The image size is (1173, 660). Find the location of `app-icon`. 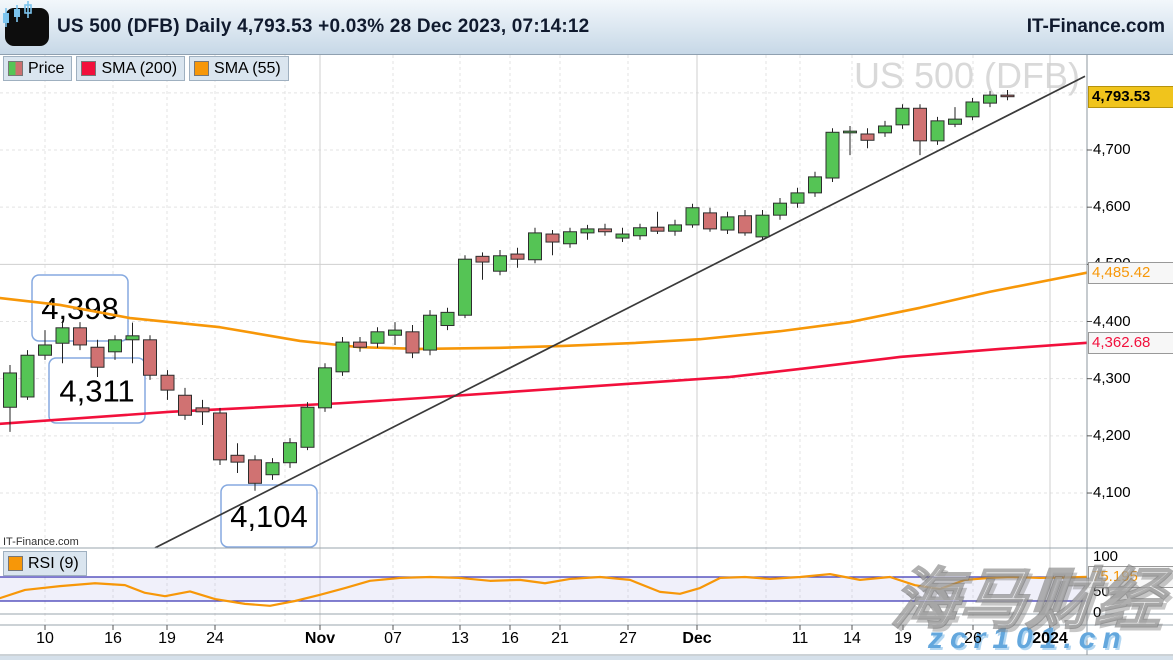

app-icon is located at coordinates (26, 23).